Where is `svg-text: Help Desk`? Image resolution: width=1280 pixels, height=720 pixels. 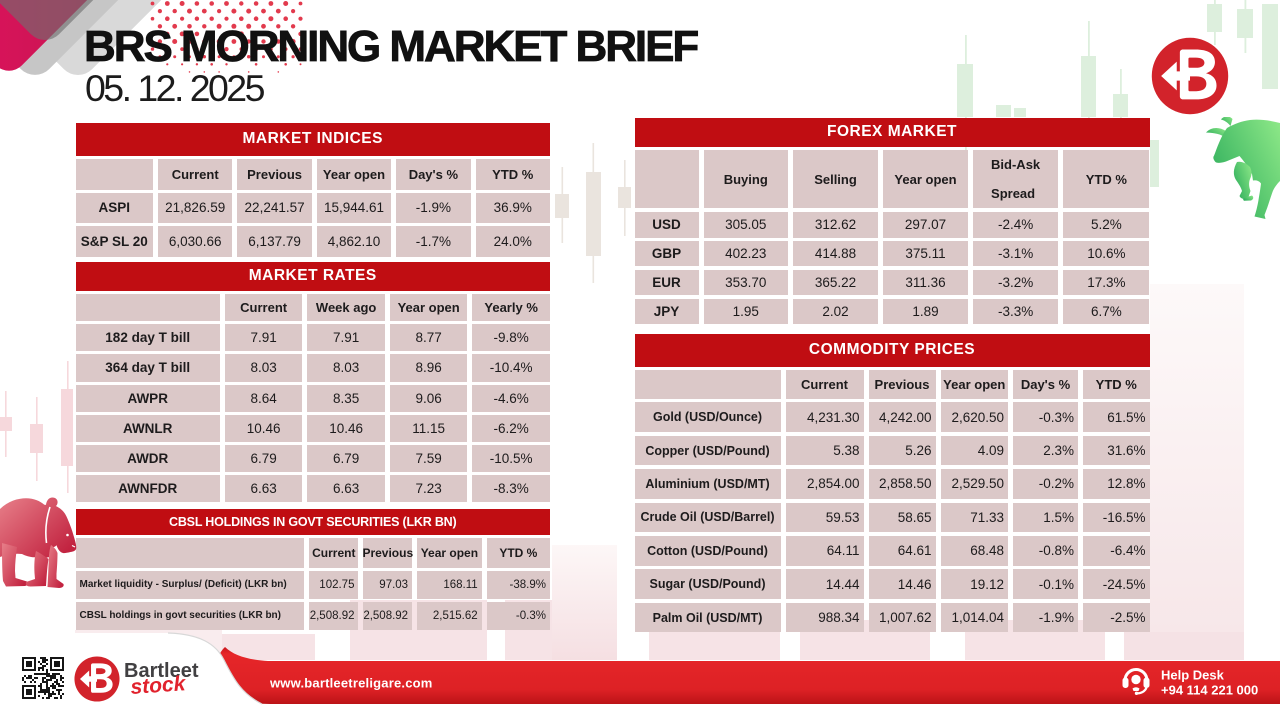 svg-text: Help Desk is located at coordinates (1193, 675).